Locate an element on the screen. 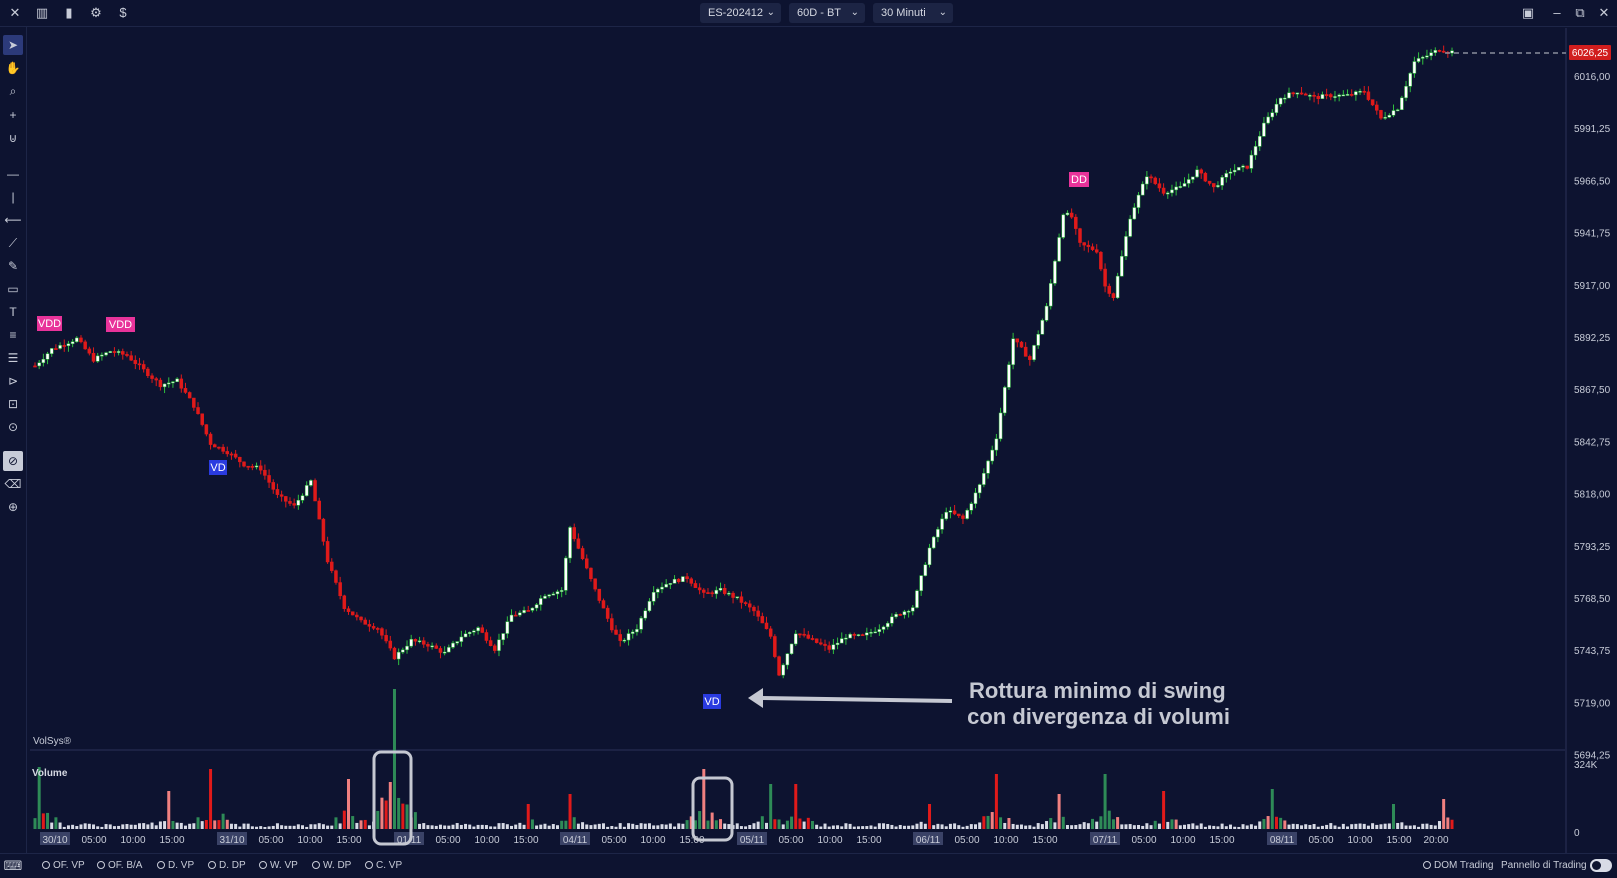  sync-icon: ⊙ is located at coordinates (13, 427).